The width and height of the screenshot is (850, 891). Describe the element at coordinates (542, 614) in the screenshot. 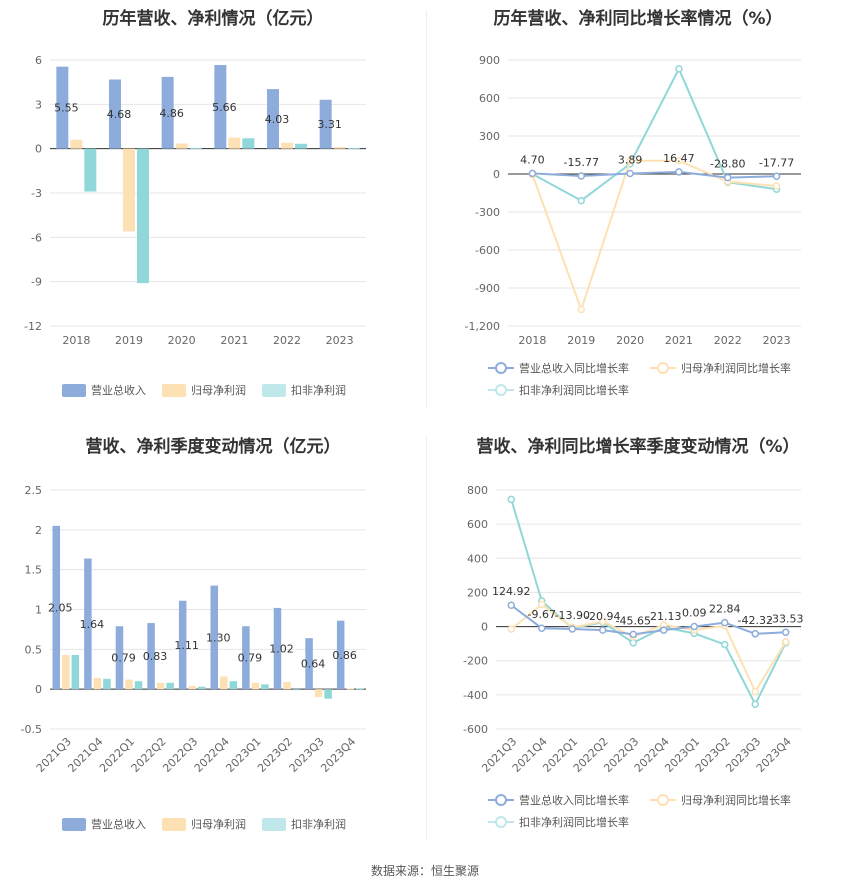

I see `data-label: -9.67` at that location.